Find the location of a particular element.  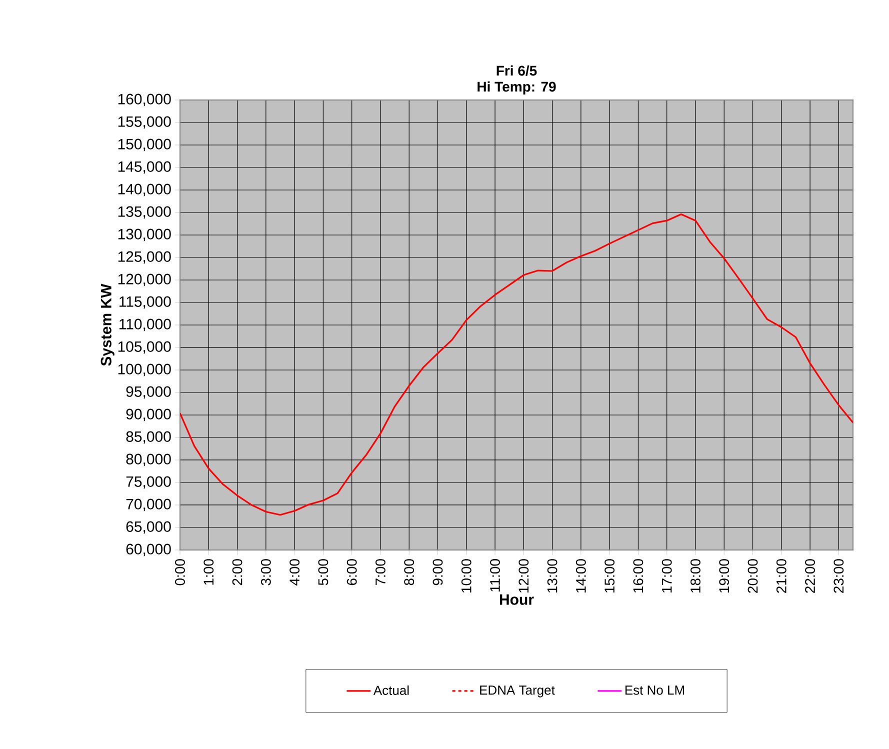

chart-title: Fri 6/5 is located at coordinates (516, 70).